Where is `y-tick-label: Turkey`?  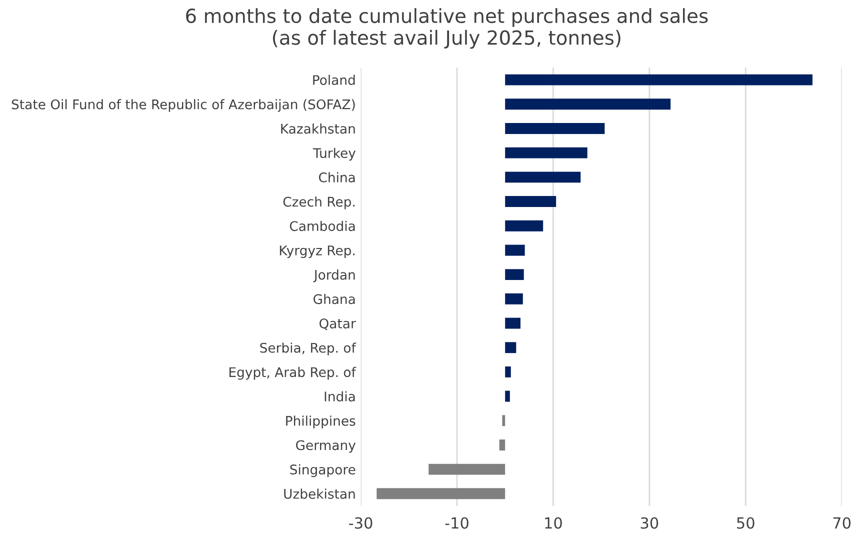 y-tick-label: Turkey is located at coordinates (334, 154).